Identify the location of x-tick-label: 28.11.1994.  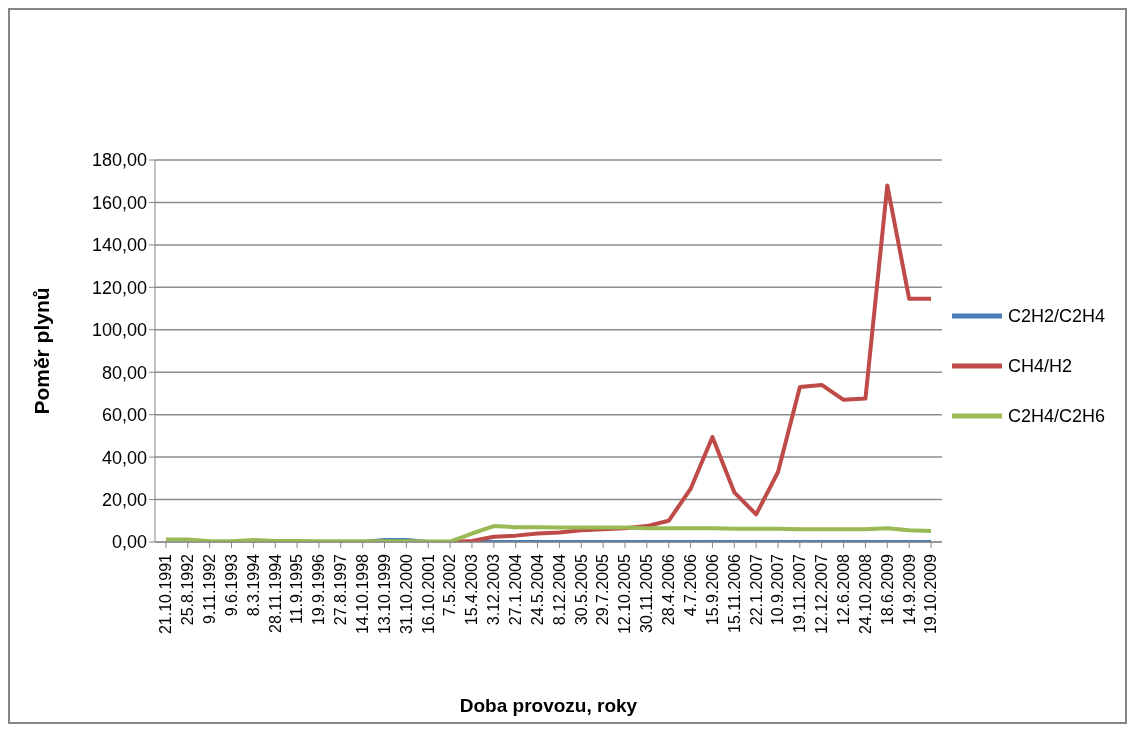
(275, 593).